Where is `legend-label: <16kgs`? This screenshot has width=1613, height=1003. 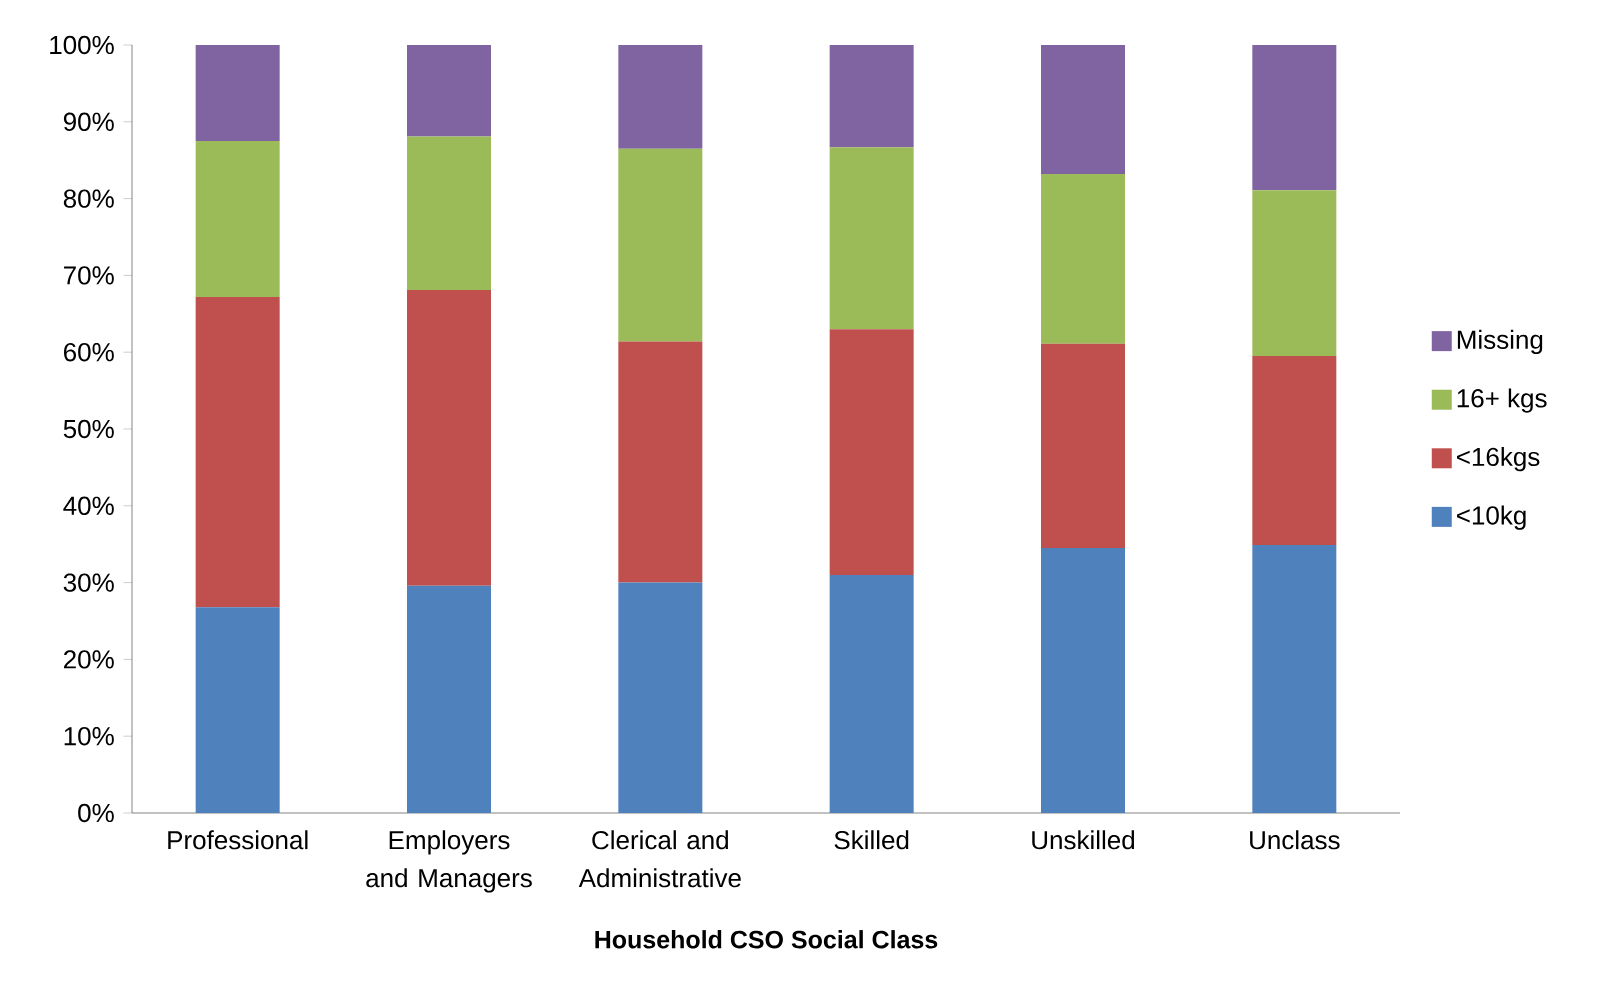
legend-label: <16kgs is located at coordinates (1498, 459).